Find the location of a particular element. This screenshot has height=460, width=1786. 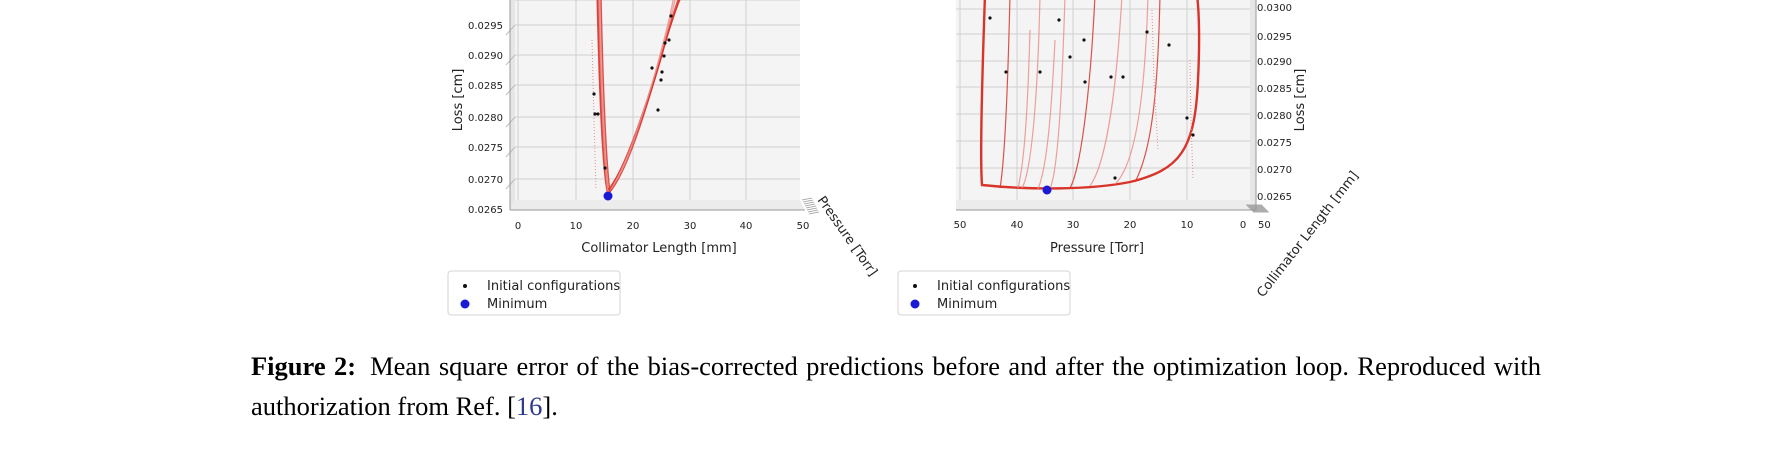

grid-lines is located at coordinates (662, 107).